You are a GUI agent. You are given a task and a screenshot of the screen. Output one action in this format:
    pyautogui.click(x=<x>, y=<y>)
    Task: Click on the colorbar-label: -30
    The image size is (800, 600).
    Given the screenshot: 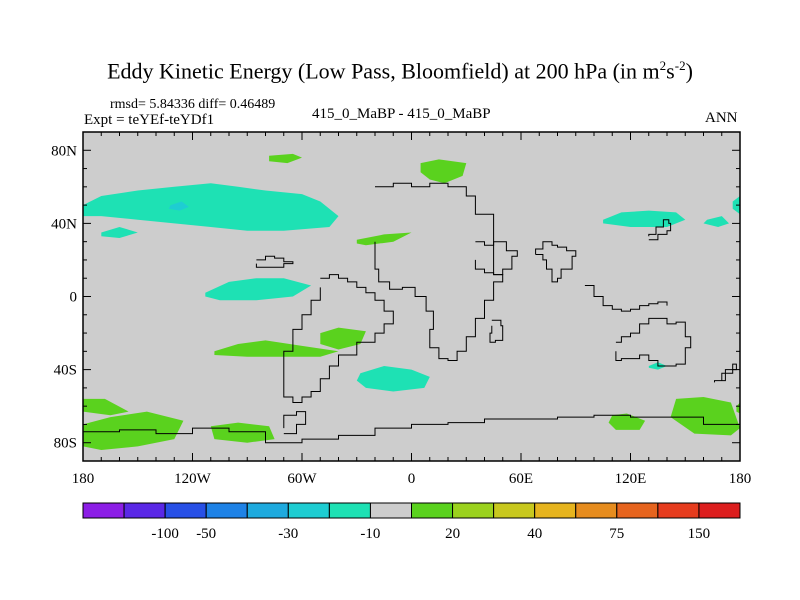 What is the action you would take?
    pyautogui.click(x=288, y=534)
    